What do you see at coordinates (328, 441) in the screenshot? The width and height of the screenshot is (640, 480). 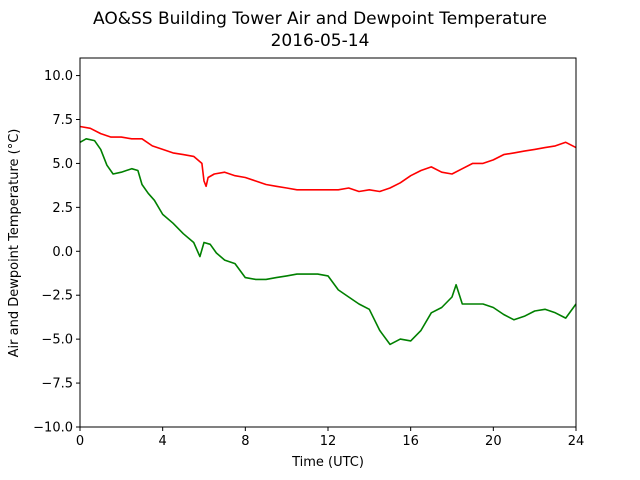 I see `x-tick-label: 12` at bounding box center [328, 441].